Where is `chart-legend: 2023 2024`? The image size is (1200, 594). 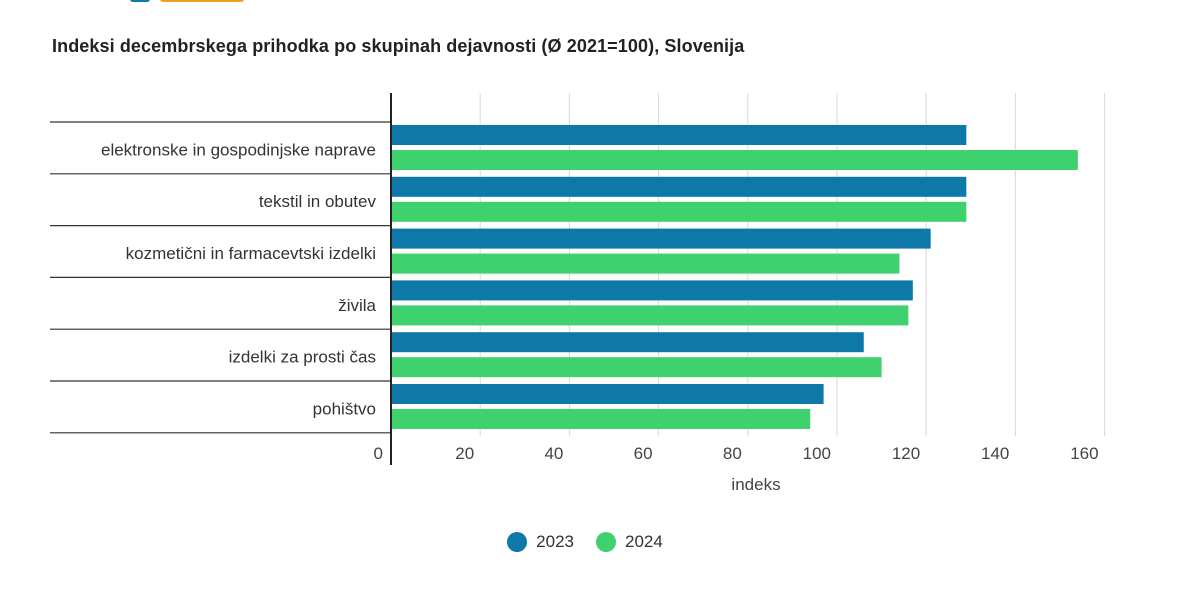 chart-legend: 2023 2024 is located at coordinates (585, 542).